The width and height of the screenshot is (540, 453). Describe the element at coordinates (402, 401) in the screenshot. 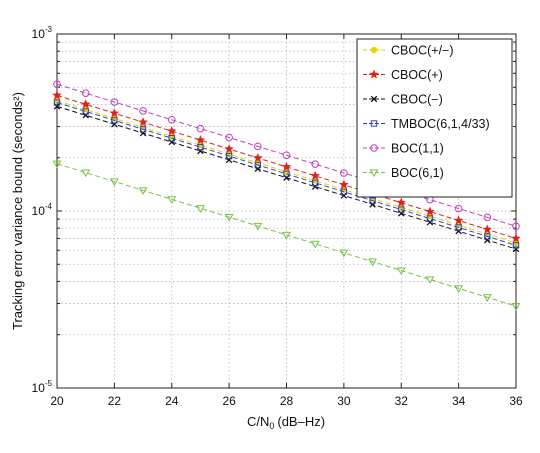

I see `x-tick-label: 32` at that location.